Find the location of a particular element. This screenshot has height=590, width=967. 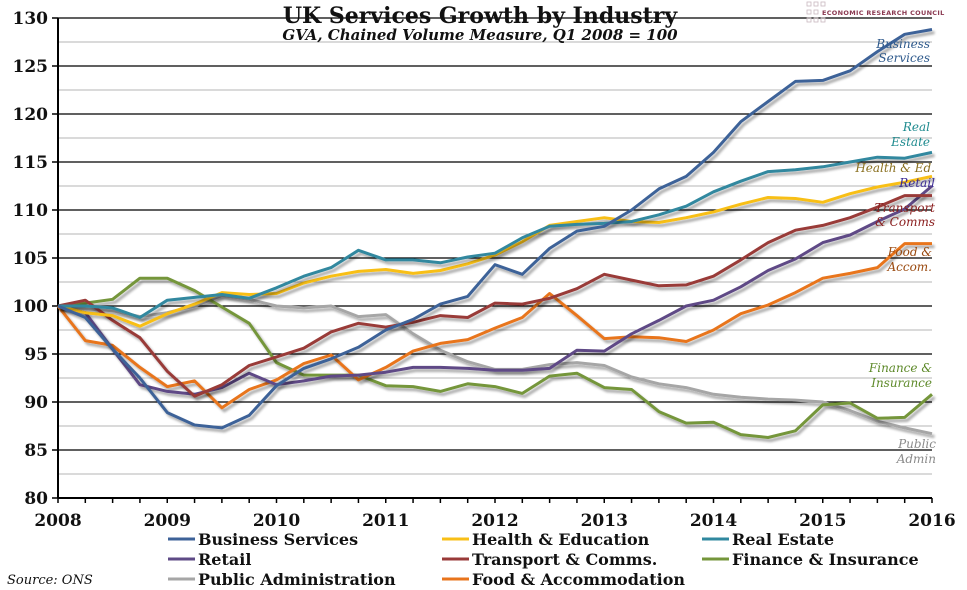

y-tick-label: 115 is located at coordinates (31, 163).